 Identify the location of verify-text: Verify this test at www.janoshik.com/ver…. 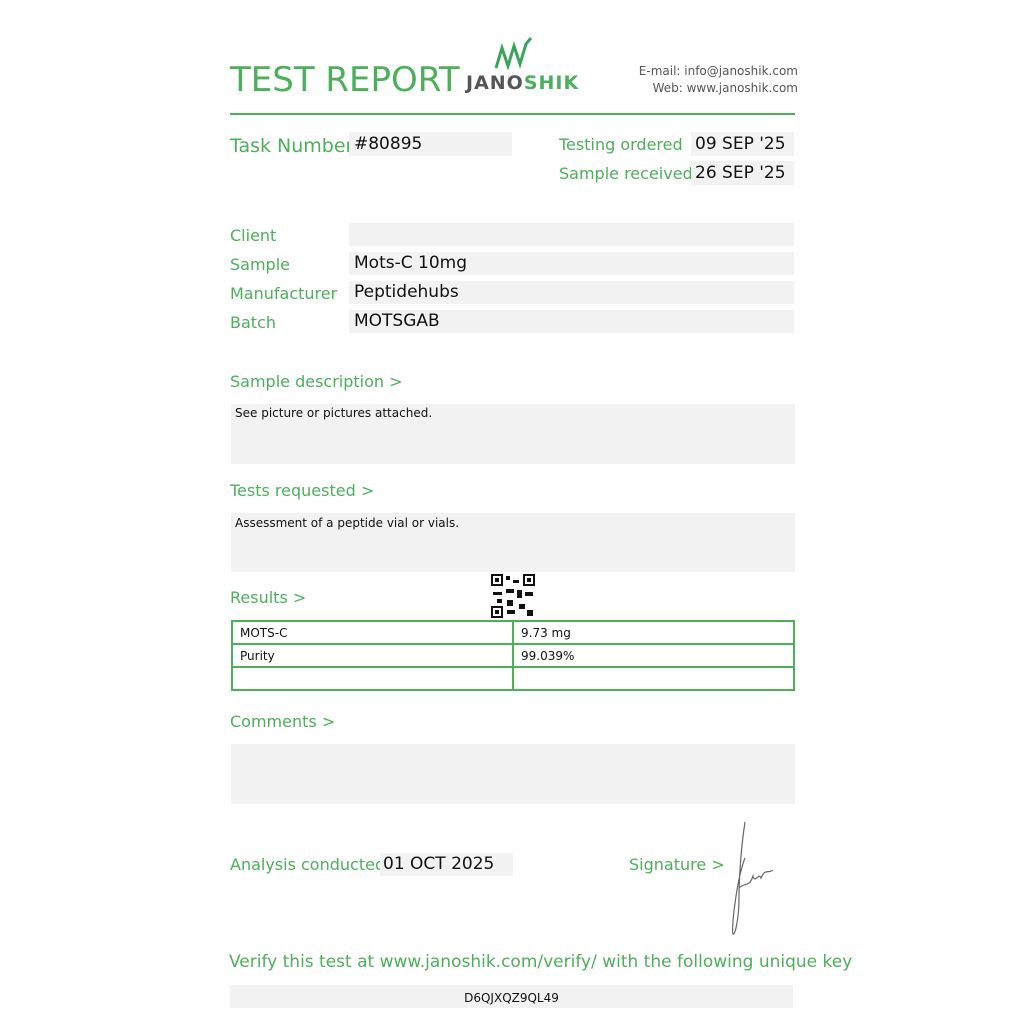
(541, 962).